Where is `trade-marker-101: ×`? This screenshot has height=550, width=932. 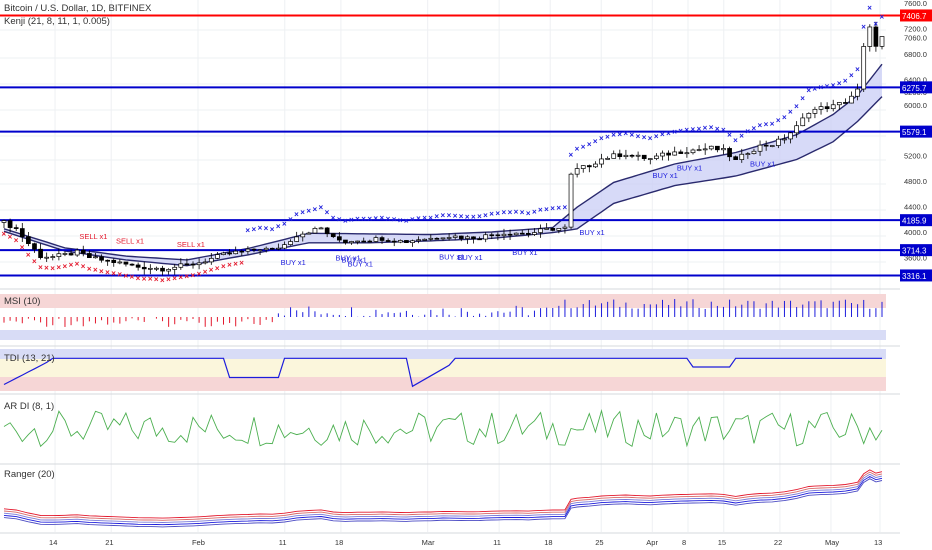
trade-marker-101: × is located at coordinates (619, 134).